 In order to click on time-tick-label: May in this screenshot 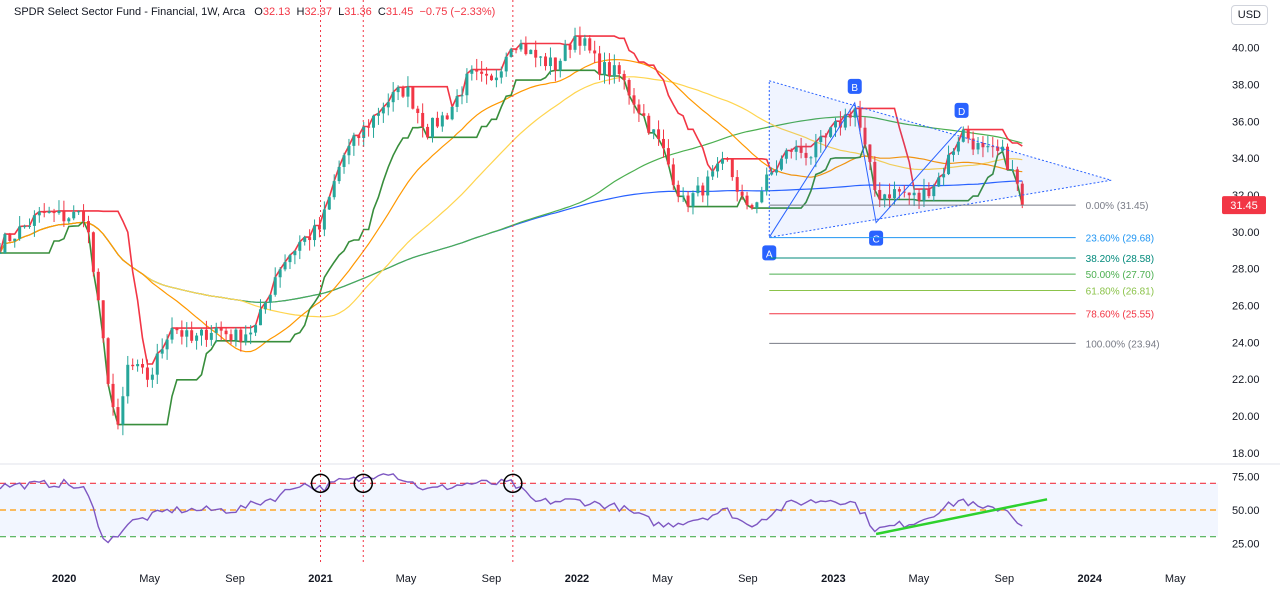, I will do `click(149, 579)`.